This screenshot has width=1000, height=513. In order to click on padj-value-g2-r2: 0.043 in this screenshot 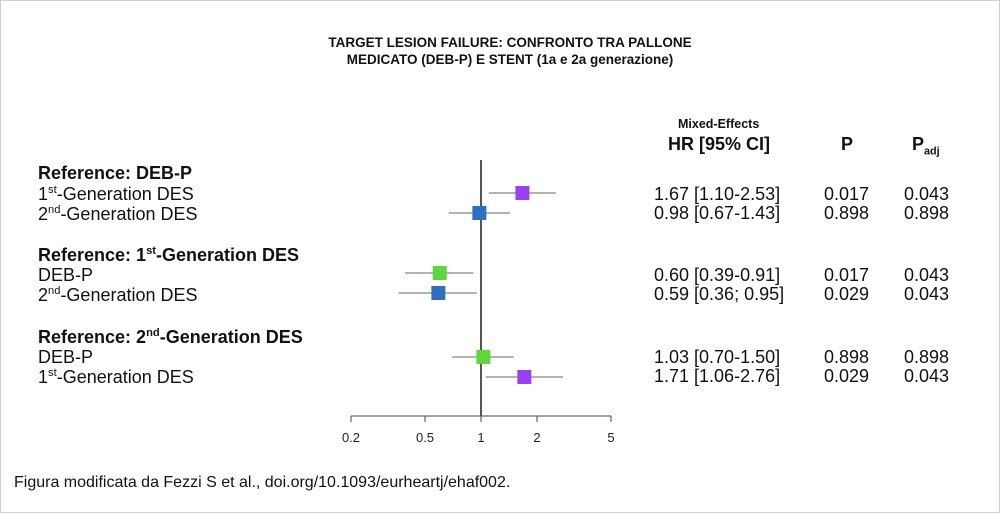, I will do `click(927, 294)`.